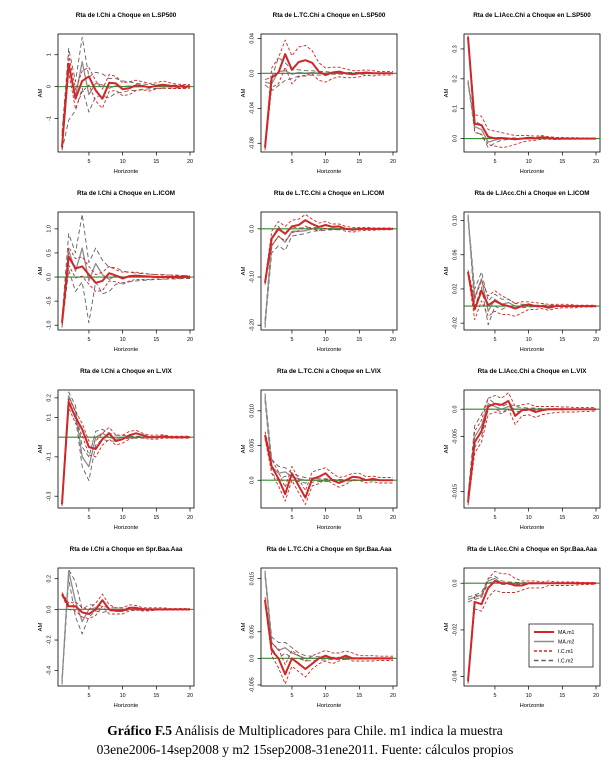 The height and width of the screenshot is (773, 610). I want to click on y-tick-label: -0.5, so click(50, 300).